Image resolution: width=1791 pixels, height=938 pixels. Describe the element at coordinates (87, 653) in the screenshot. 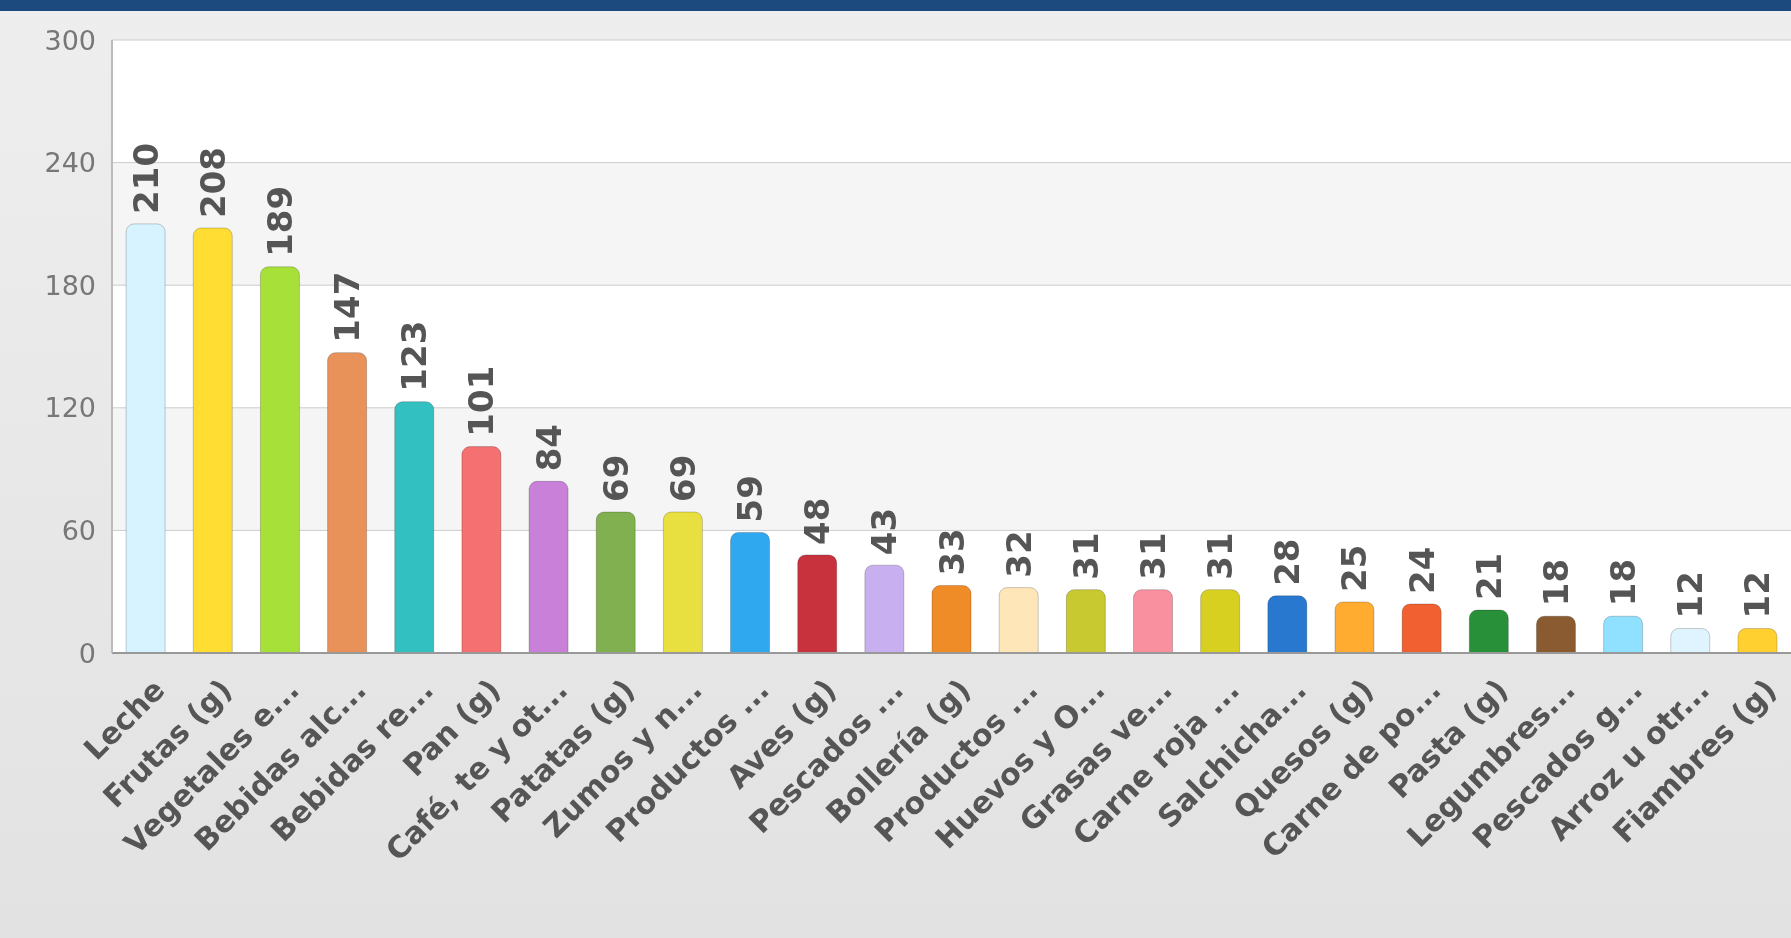

I see `y-tick-label: 0` at that location.